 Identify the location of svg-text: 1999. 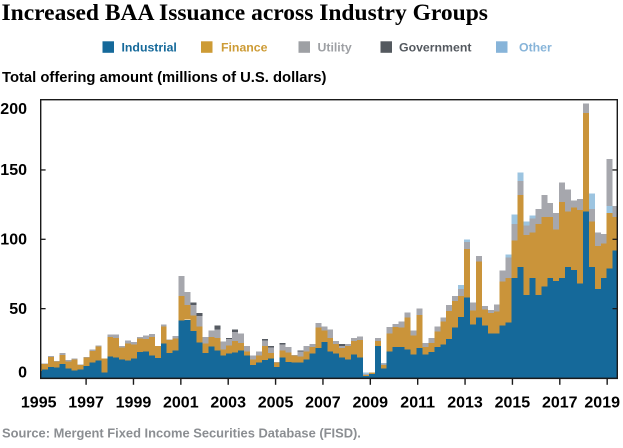
(134, 403).